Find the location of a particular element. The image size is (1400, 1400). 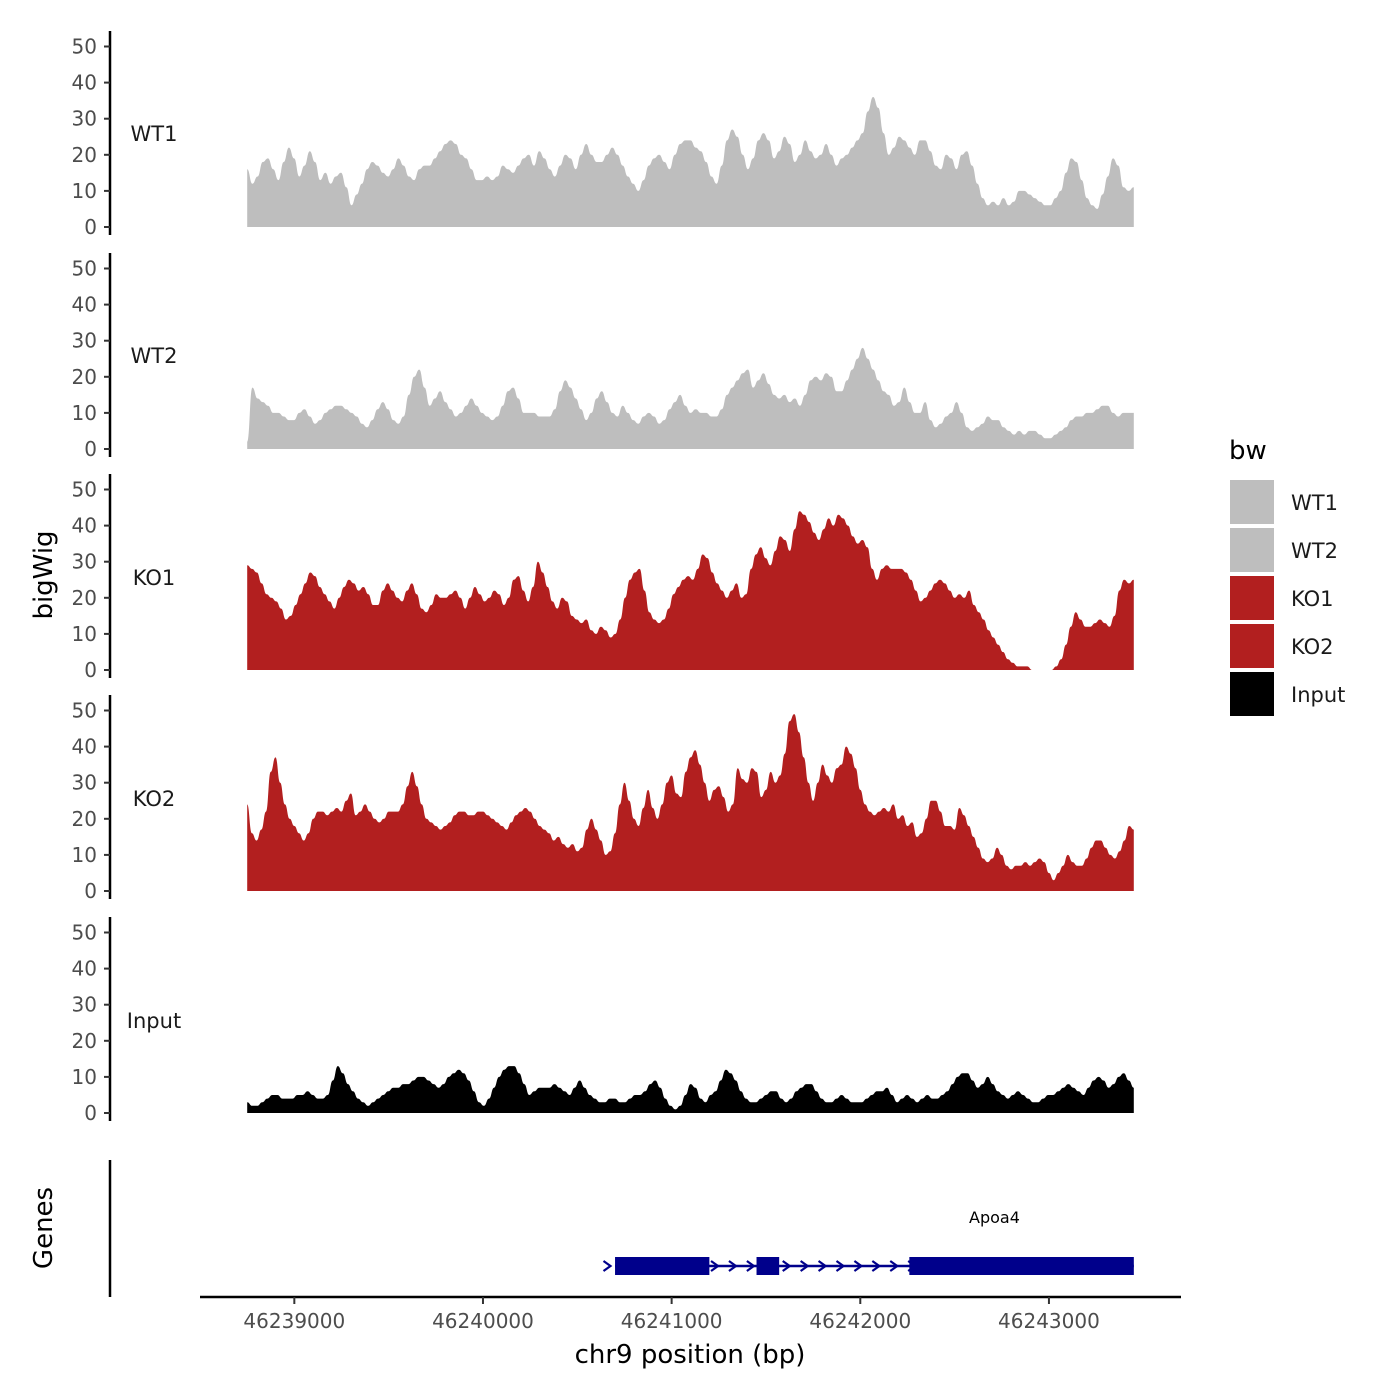

track-label: KO2 is located at coordinates (154, 799).